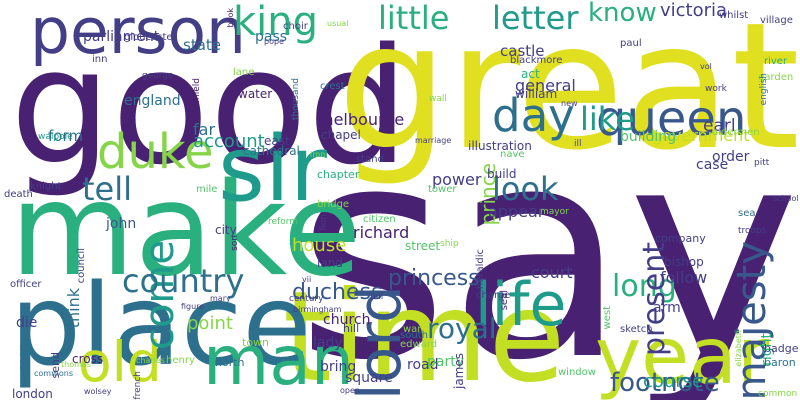 Image resolution: width=800 pixels, height=400 pixels. I want to click on word: birmingham, so click(317, 309).